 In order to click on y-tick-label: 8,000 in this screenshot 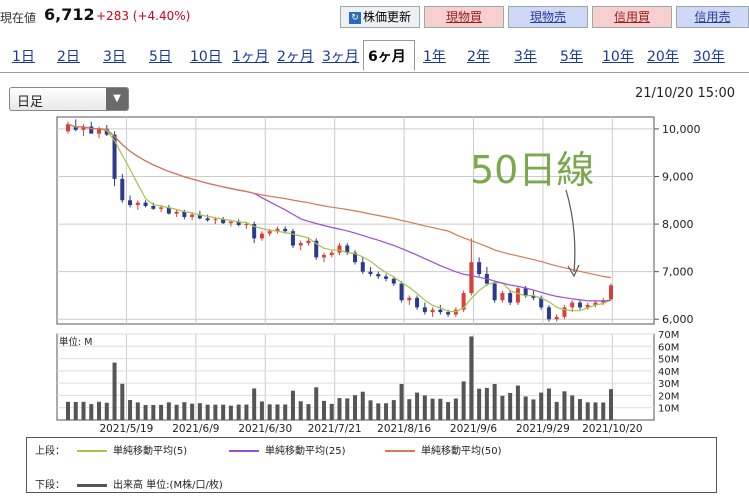, I will do `click(678, 224)`.